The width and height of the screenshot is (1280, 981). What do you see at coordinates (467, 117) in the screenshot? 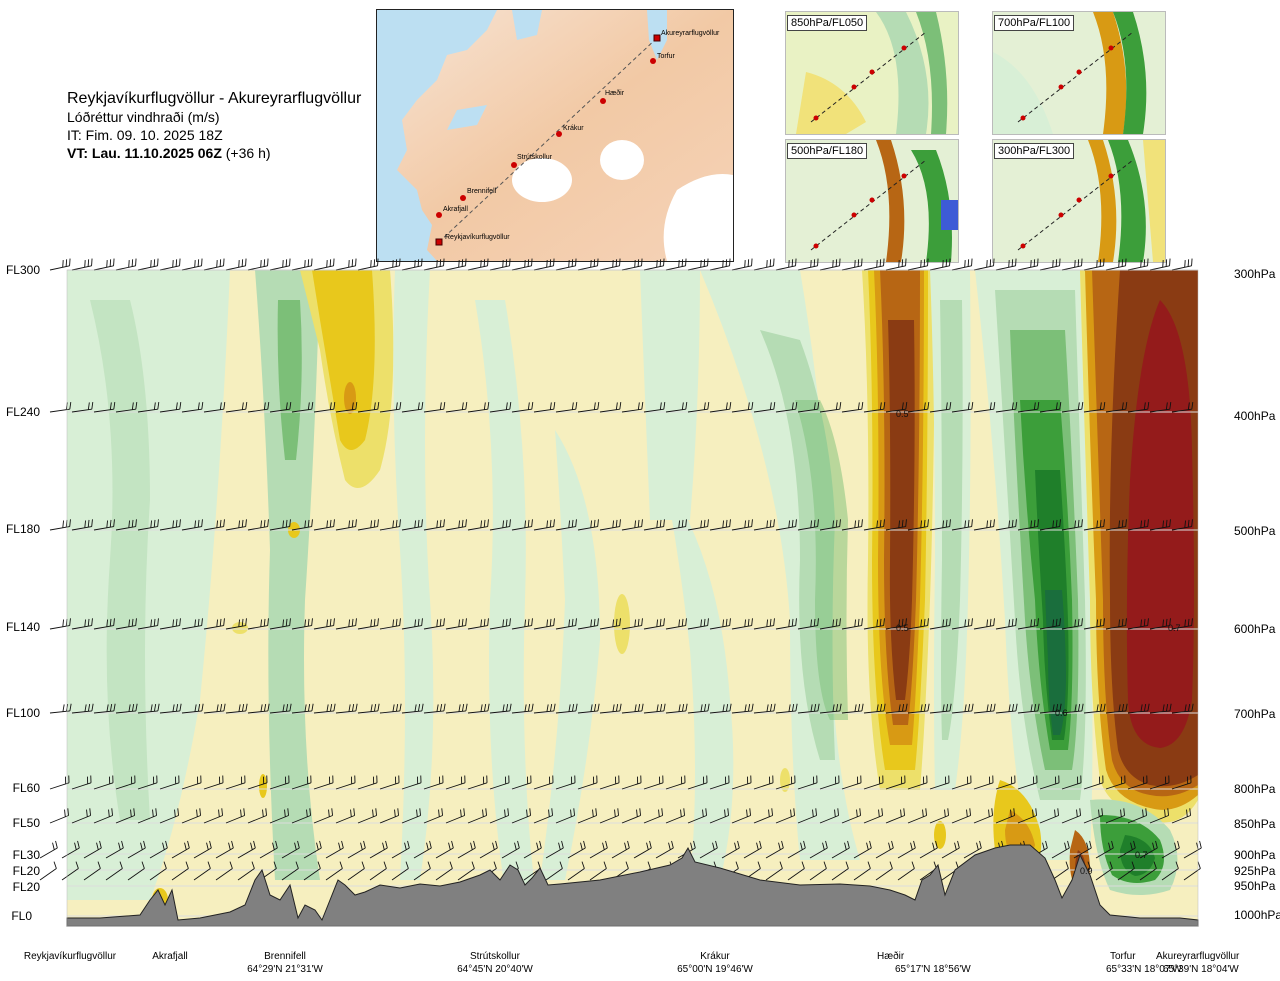
I see `fjord` at bounding box center [467, 117].